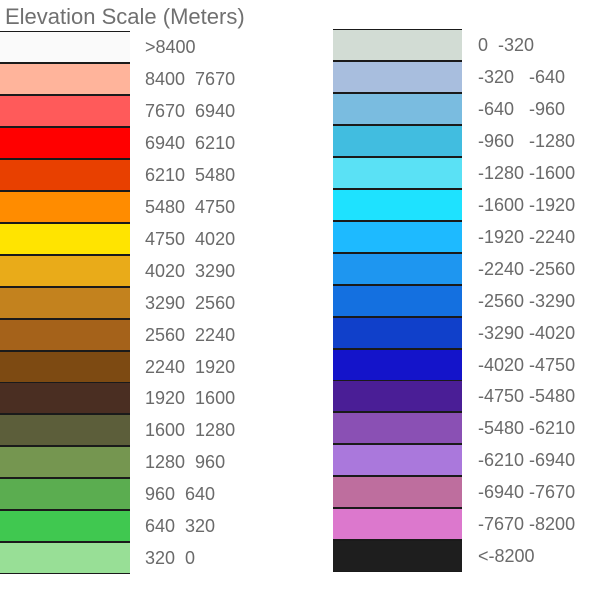  I want to click on right-label-0: 0 -320, so click(506, 45).